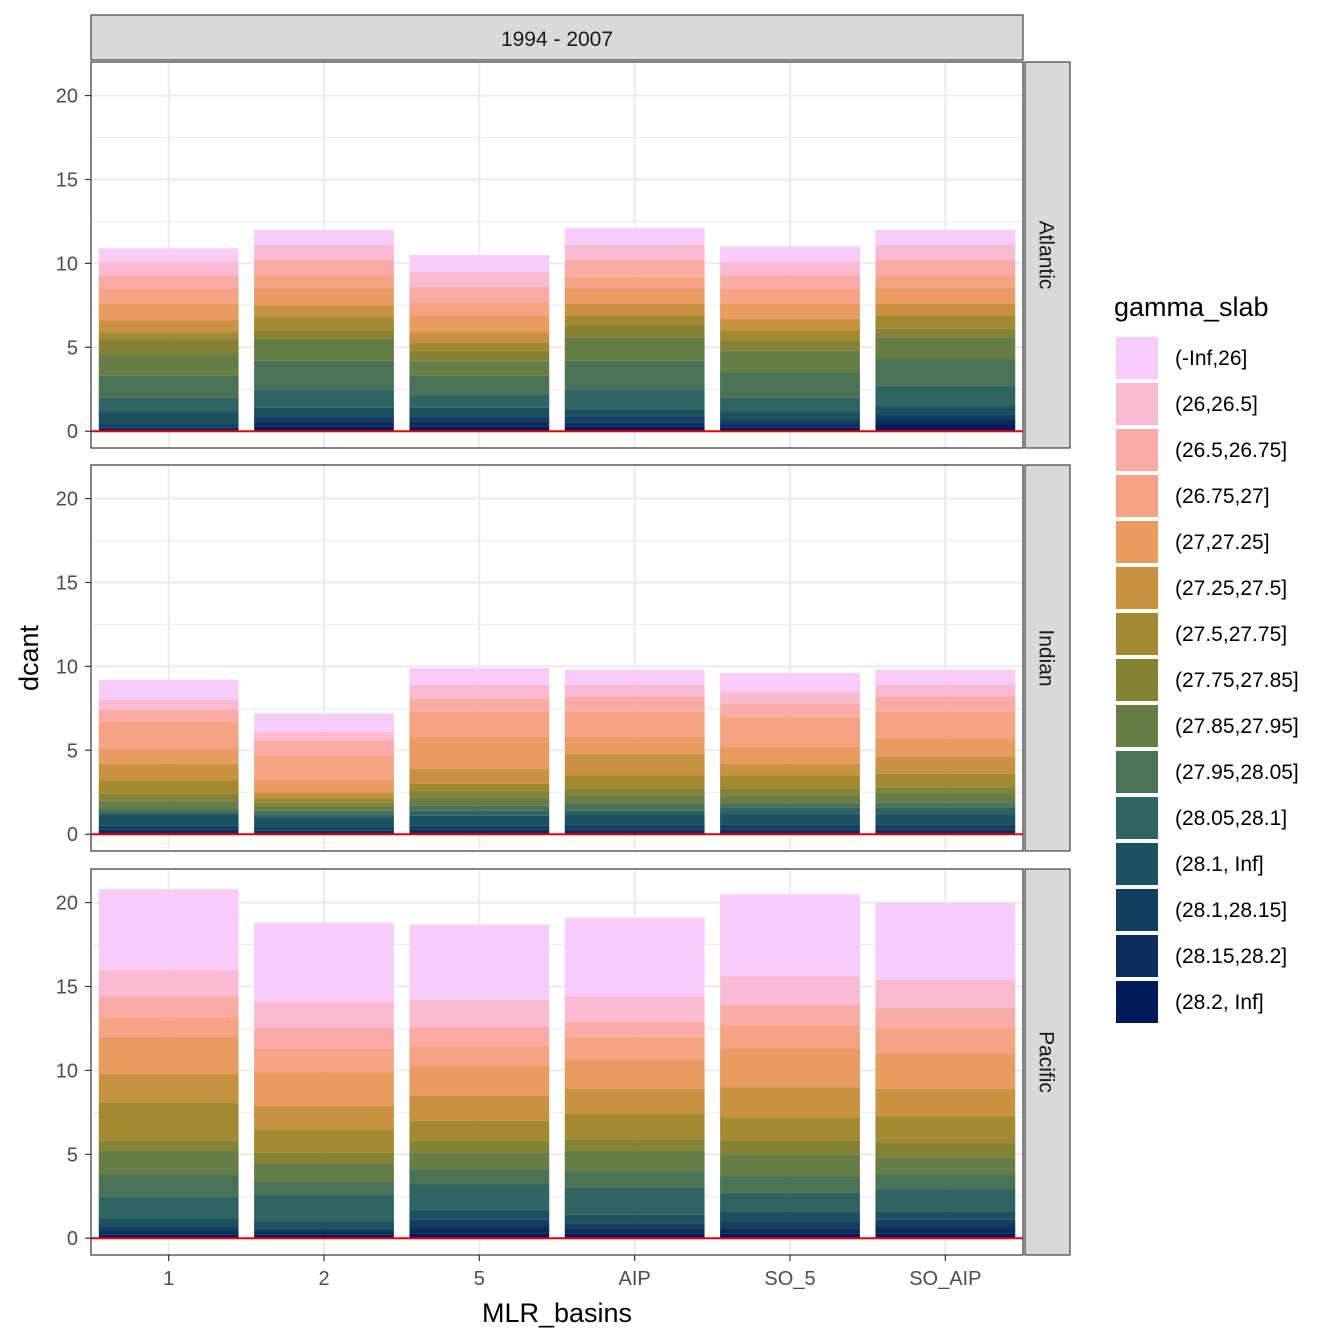 Image resolution: width=1344 pixels, height=1344 pixels. I want to click on legend-label: (26,26.5], so click(1216, 404).